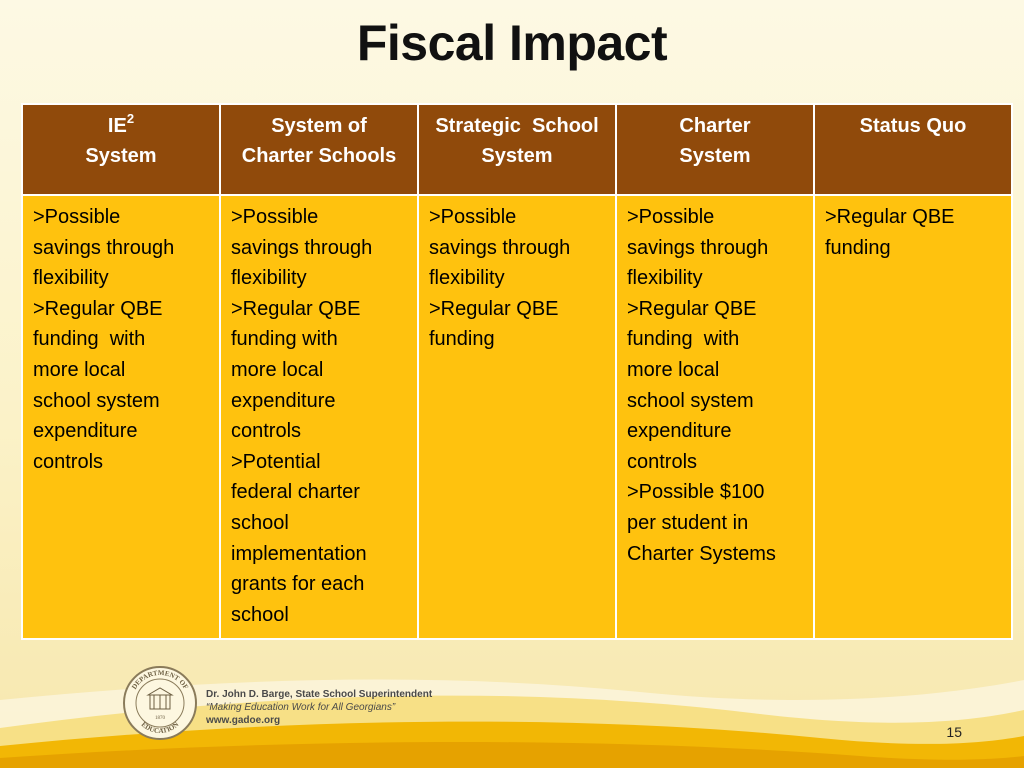  I want to click on cell-text-line: >Potential, so click(276, 461).